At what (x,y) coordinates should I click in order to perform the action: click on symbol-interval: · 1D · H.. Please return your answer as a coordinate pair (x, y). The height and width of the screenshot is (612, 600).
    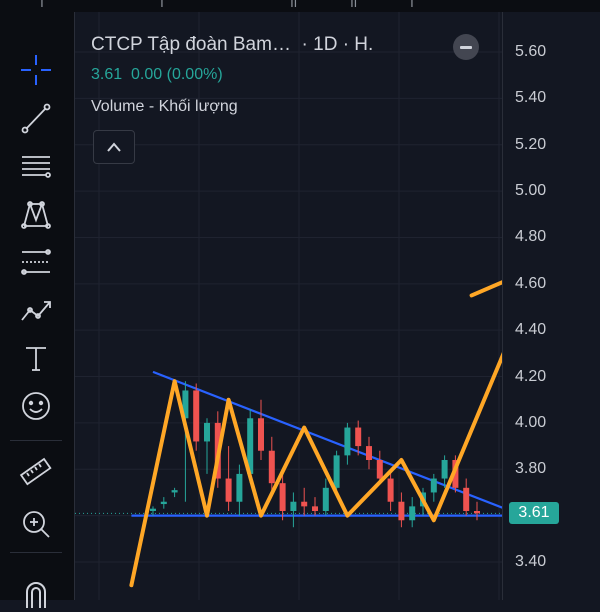
    Looking at the image, I should click on (337, 44).